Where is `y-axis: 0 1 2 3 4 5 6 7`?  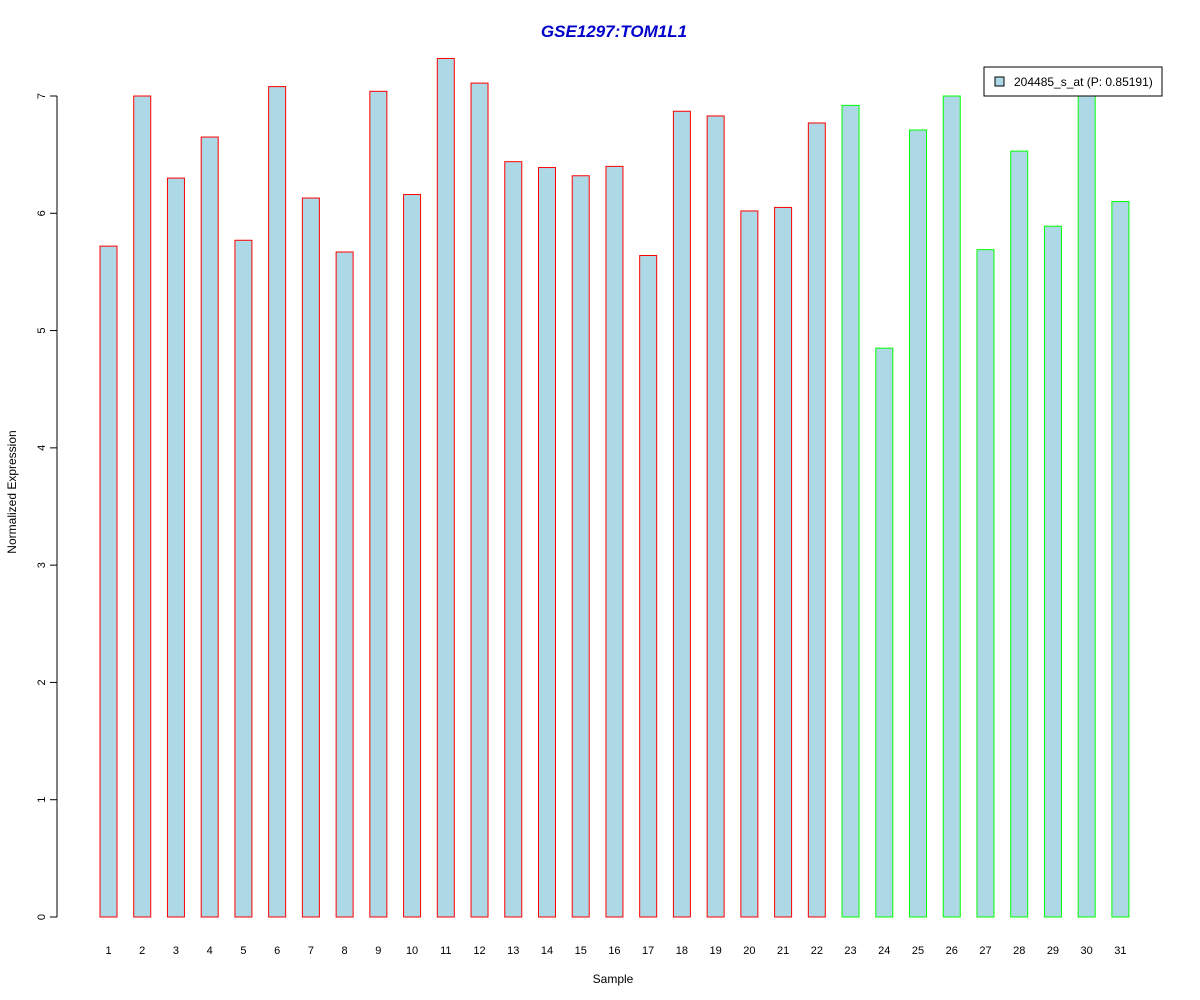
y-axis: 0 1 2 3 4 5 6 7 is located at coordinates (47, 506).